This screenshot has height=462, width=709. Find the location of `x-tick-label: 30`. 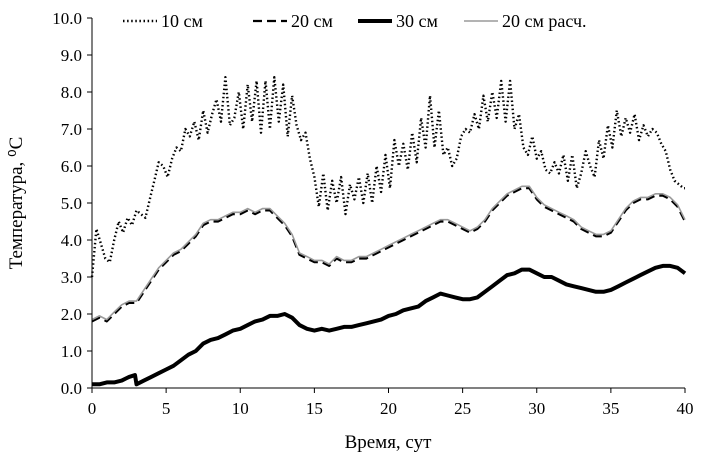

x-tick-label: 30 is located at coordinates (536, 408).